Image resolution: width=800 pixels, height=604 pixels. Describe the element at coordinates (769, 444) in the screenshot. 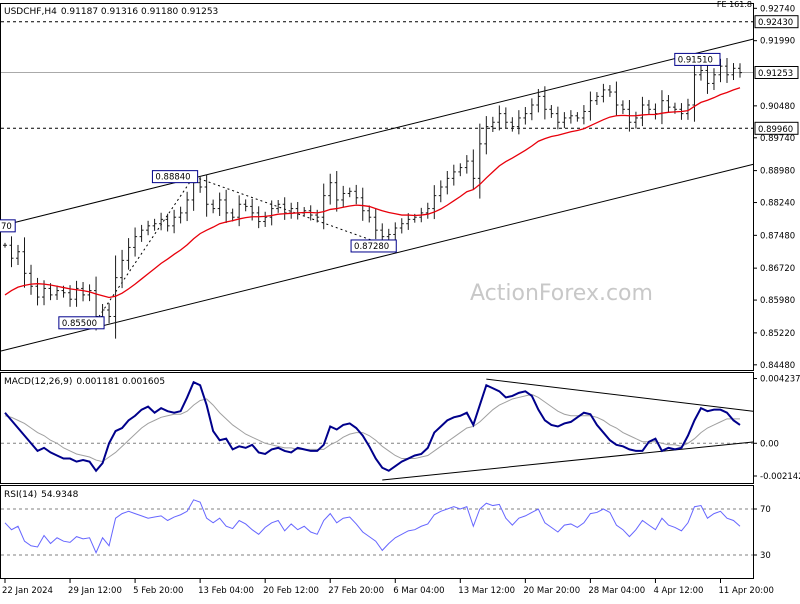

I see `macd-tick-label: 0.00` at that location.